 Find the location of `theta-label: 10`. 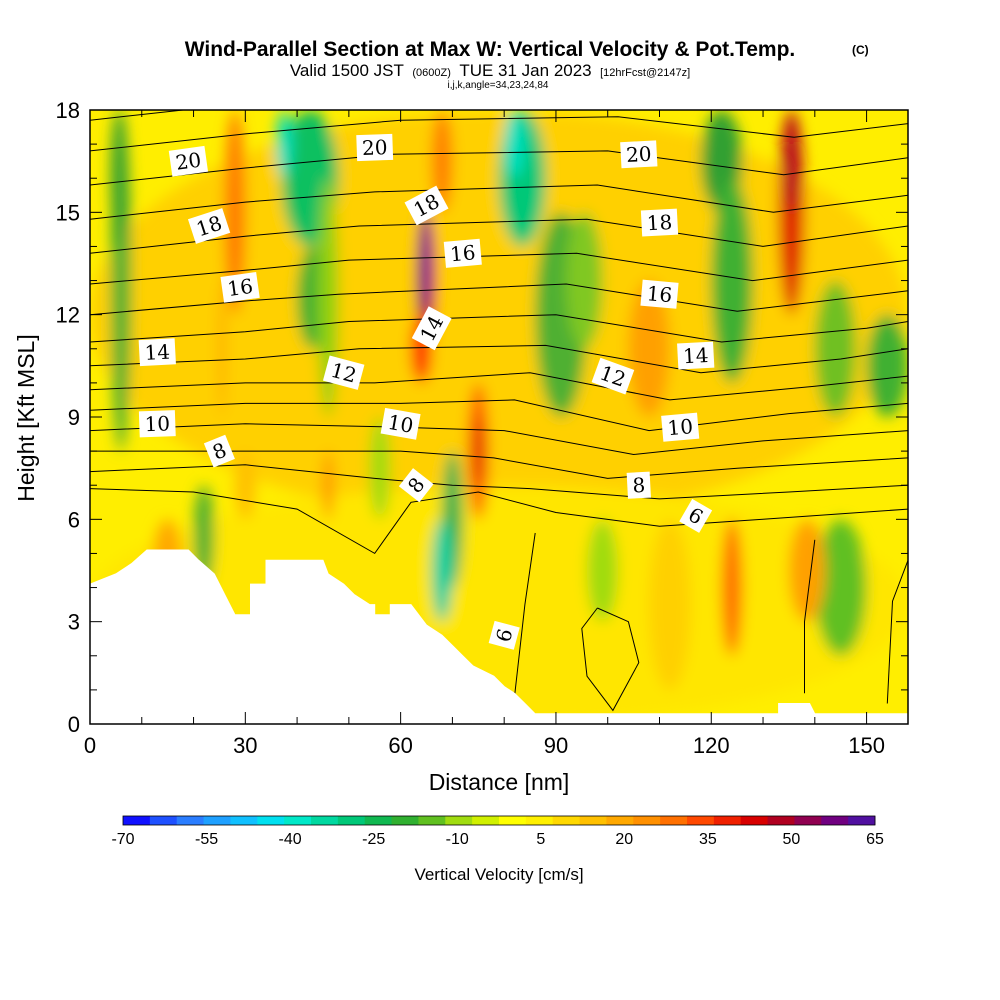

theta-label: 10 is located at coordinates (680, 427).